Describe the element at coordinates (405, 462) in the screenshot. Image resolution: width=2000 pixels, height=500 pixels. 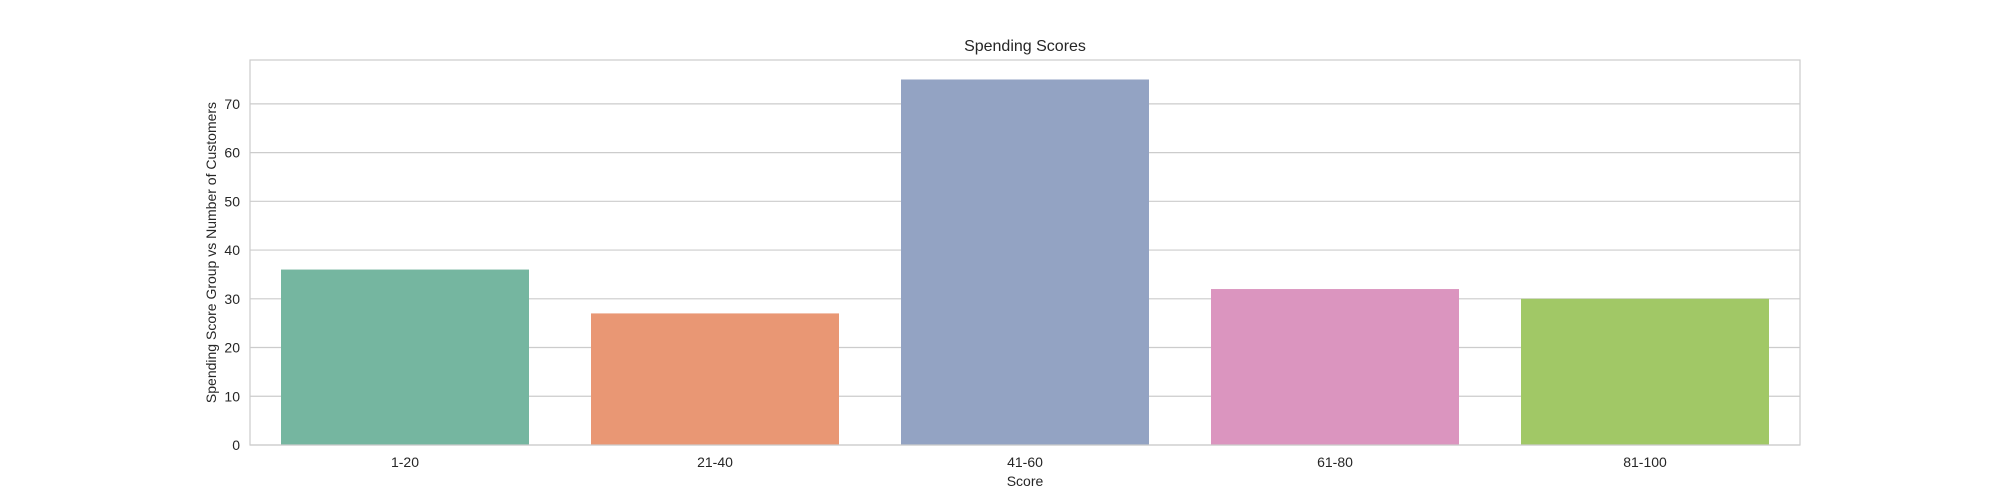
I see `x-tick-label: 1-20` at that location.